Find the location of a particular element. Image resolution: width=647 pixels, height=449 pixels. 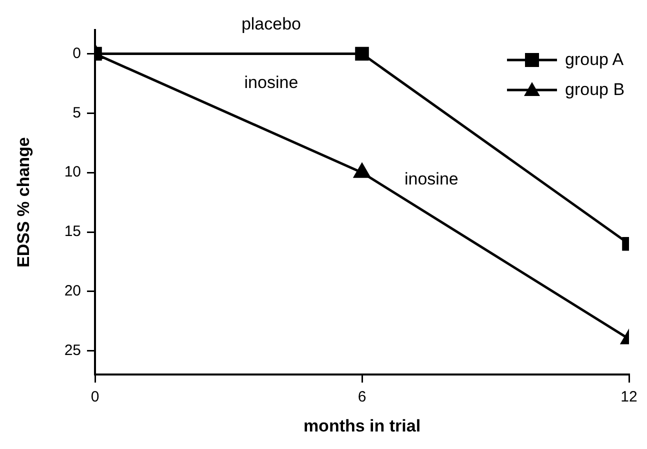

x-tick-label: 6 is located at coordinates (362, 397).